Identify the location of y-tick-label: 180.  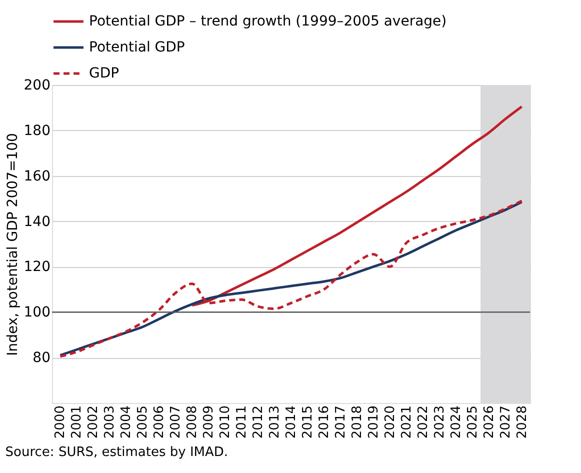
(37, 130).